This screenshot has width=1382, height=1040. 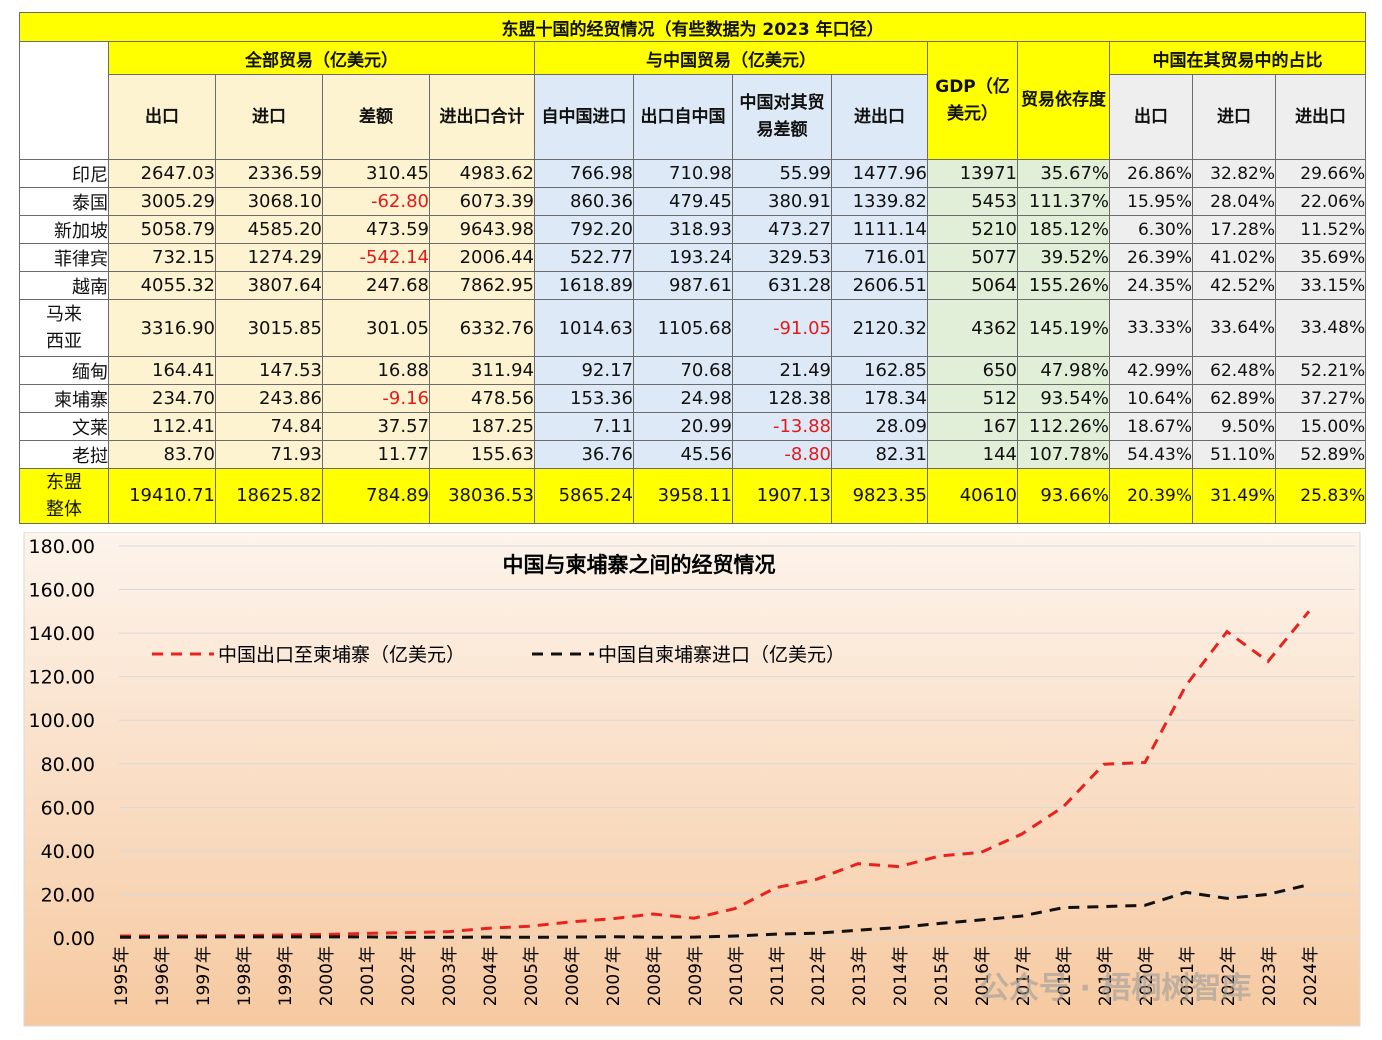 What do you see at coordinates (376, 201) in the screenshot?
I see `table-cell: -62.80` at bounding box center [376, 201].